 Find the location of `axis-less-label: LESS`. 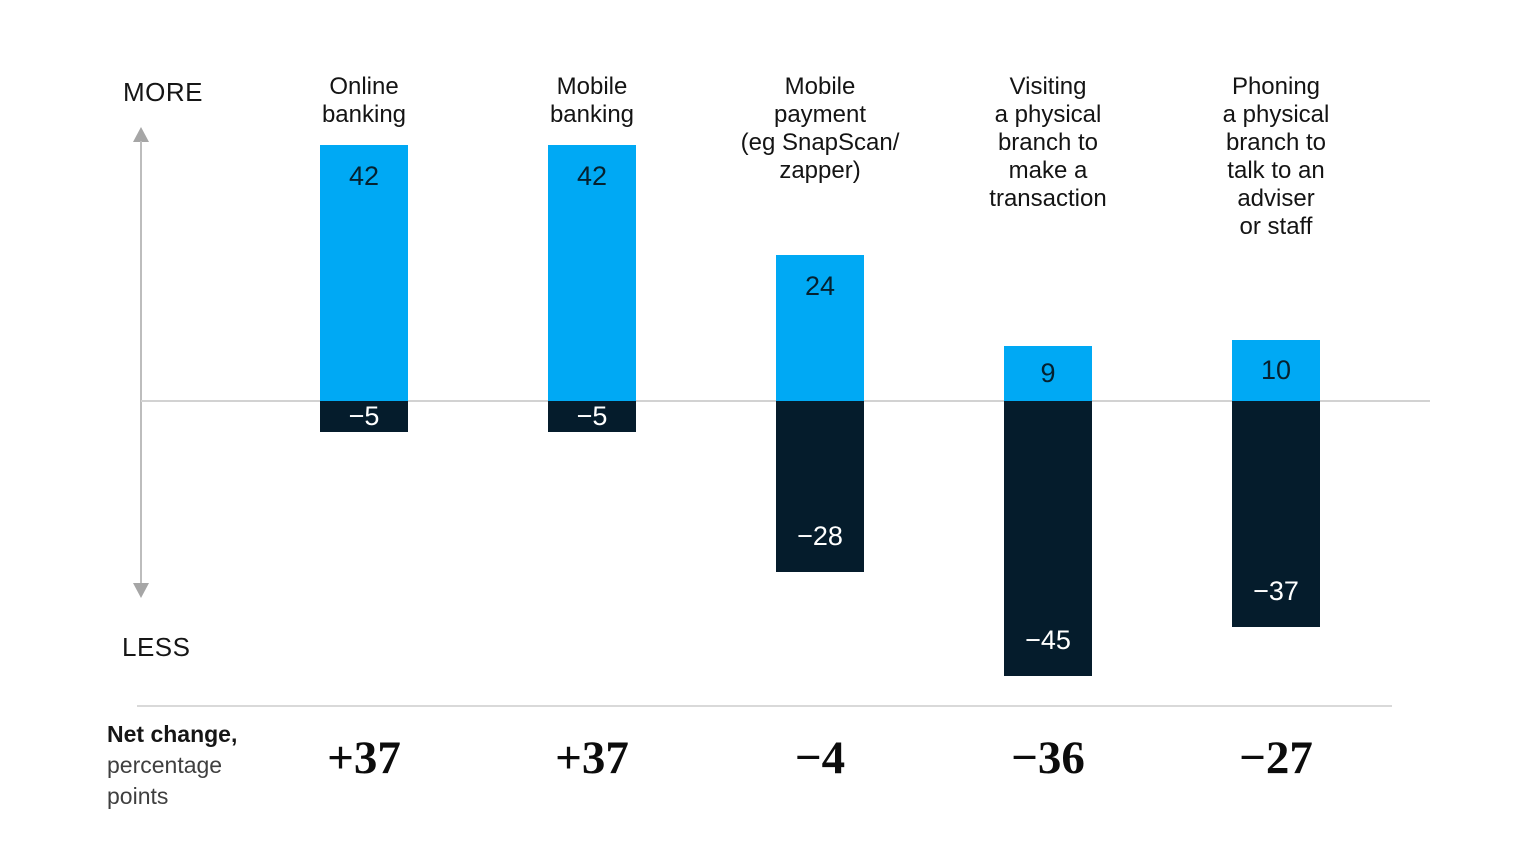

axis-less-label: LESS is located at coordinates (156, 647).